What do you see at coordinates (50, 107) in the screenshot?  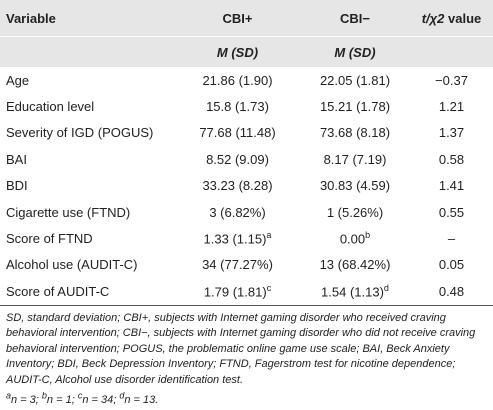 I see `table-cell: Education level` at bounding box center [50, 107].